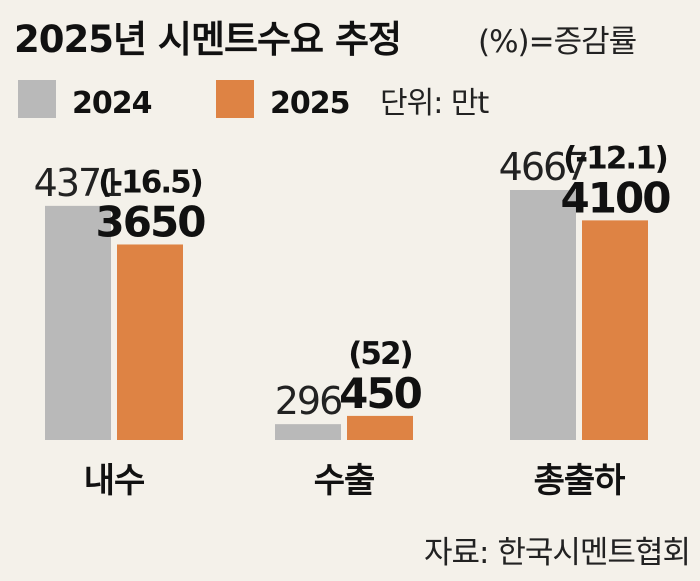 This screenshot has height=581, width=700. I want to click on value-label-2025-export: 450, so click(380, 393).